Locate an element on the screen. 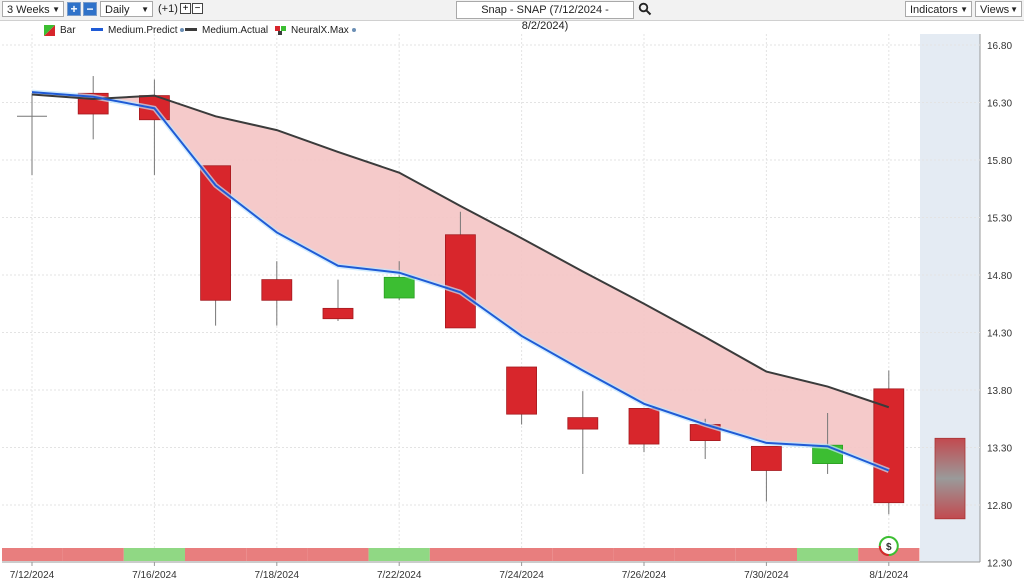 This screenshot has width=1024, height=582. range-select-label: 3 Weeks is located at coordinates (28, 10).